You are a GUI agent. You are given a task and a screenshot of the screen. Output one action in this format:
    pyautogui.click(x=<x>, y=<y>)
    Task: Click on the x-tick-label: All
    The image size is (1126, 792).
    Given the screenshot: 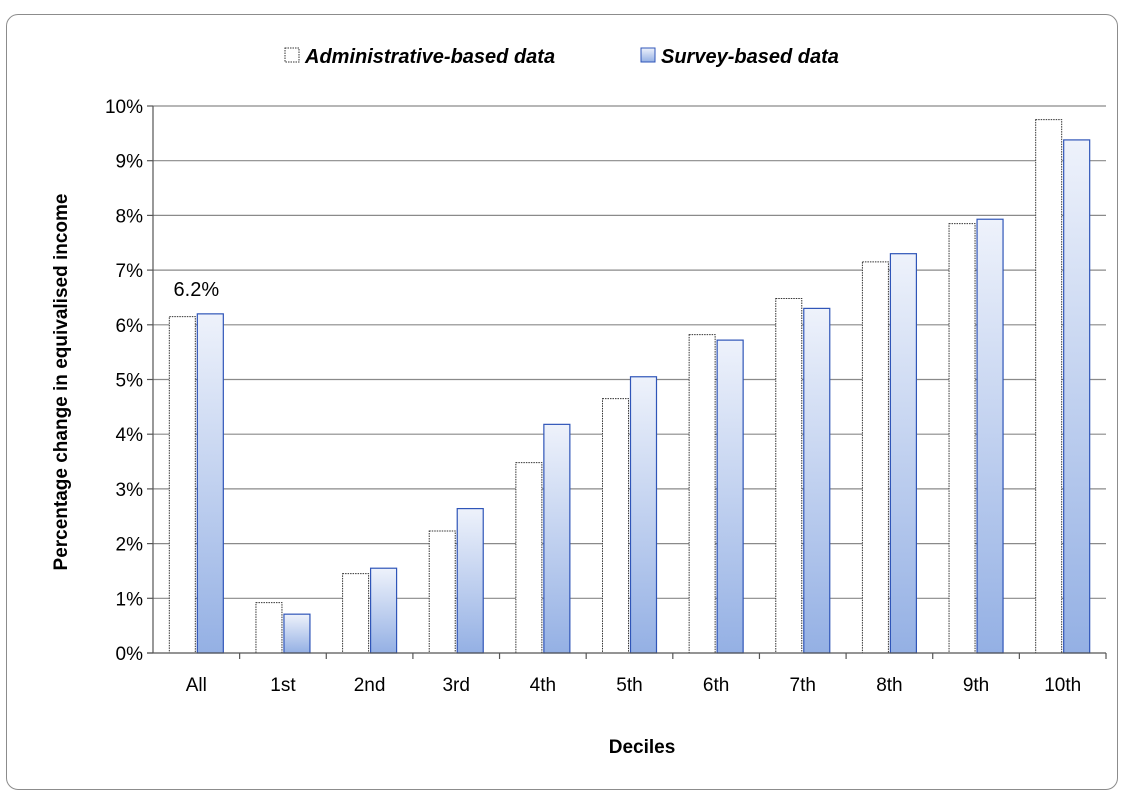 What is the action you would take?
    pyautogui.click(x=196, y=685)
    